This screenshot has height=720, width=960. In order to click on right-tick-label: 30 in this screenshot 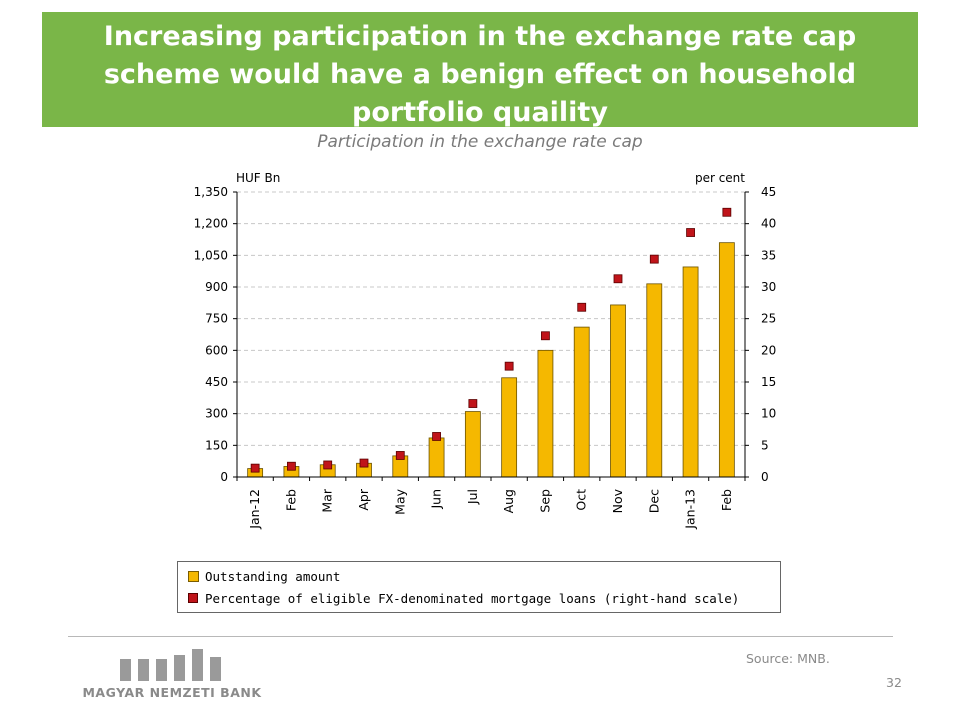, I will do `click(768, 287)`.